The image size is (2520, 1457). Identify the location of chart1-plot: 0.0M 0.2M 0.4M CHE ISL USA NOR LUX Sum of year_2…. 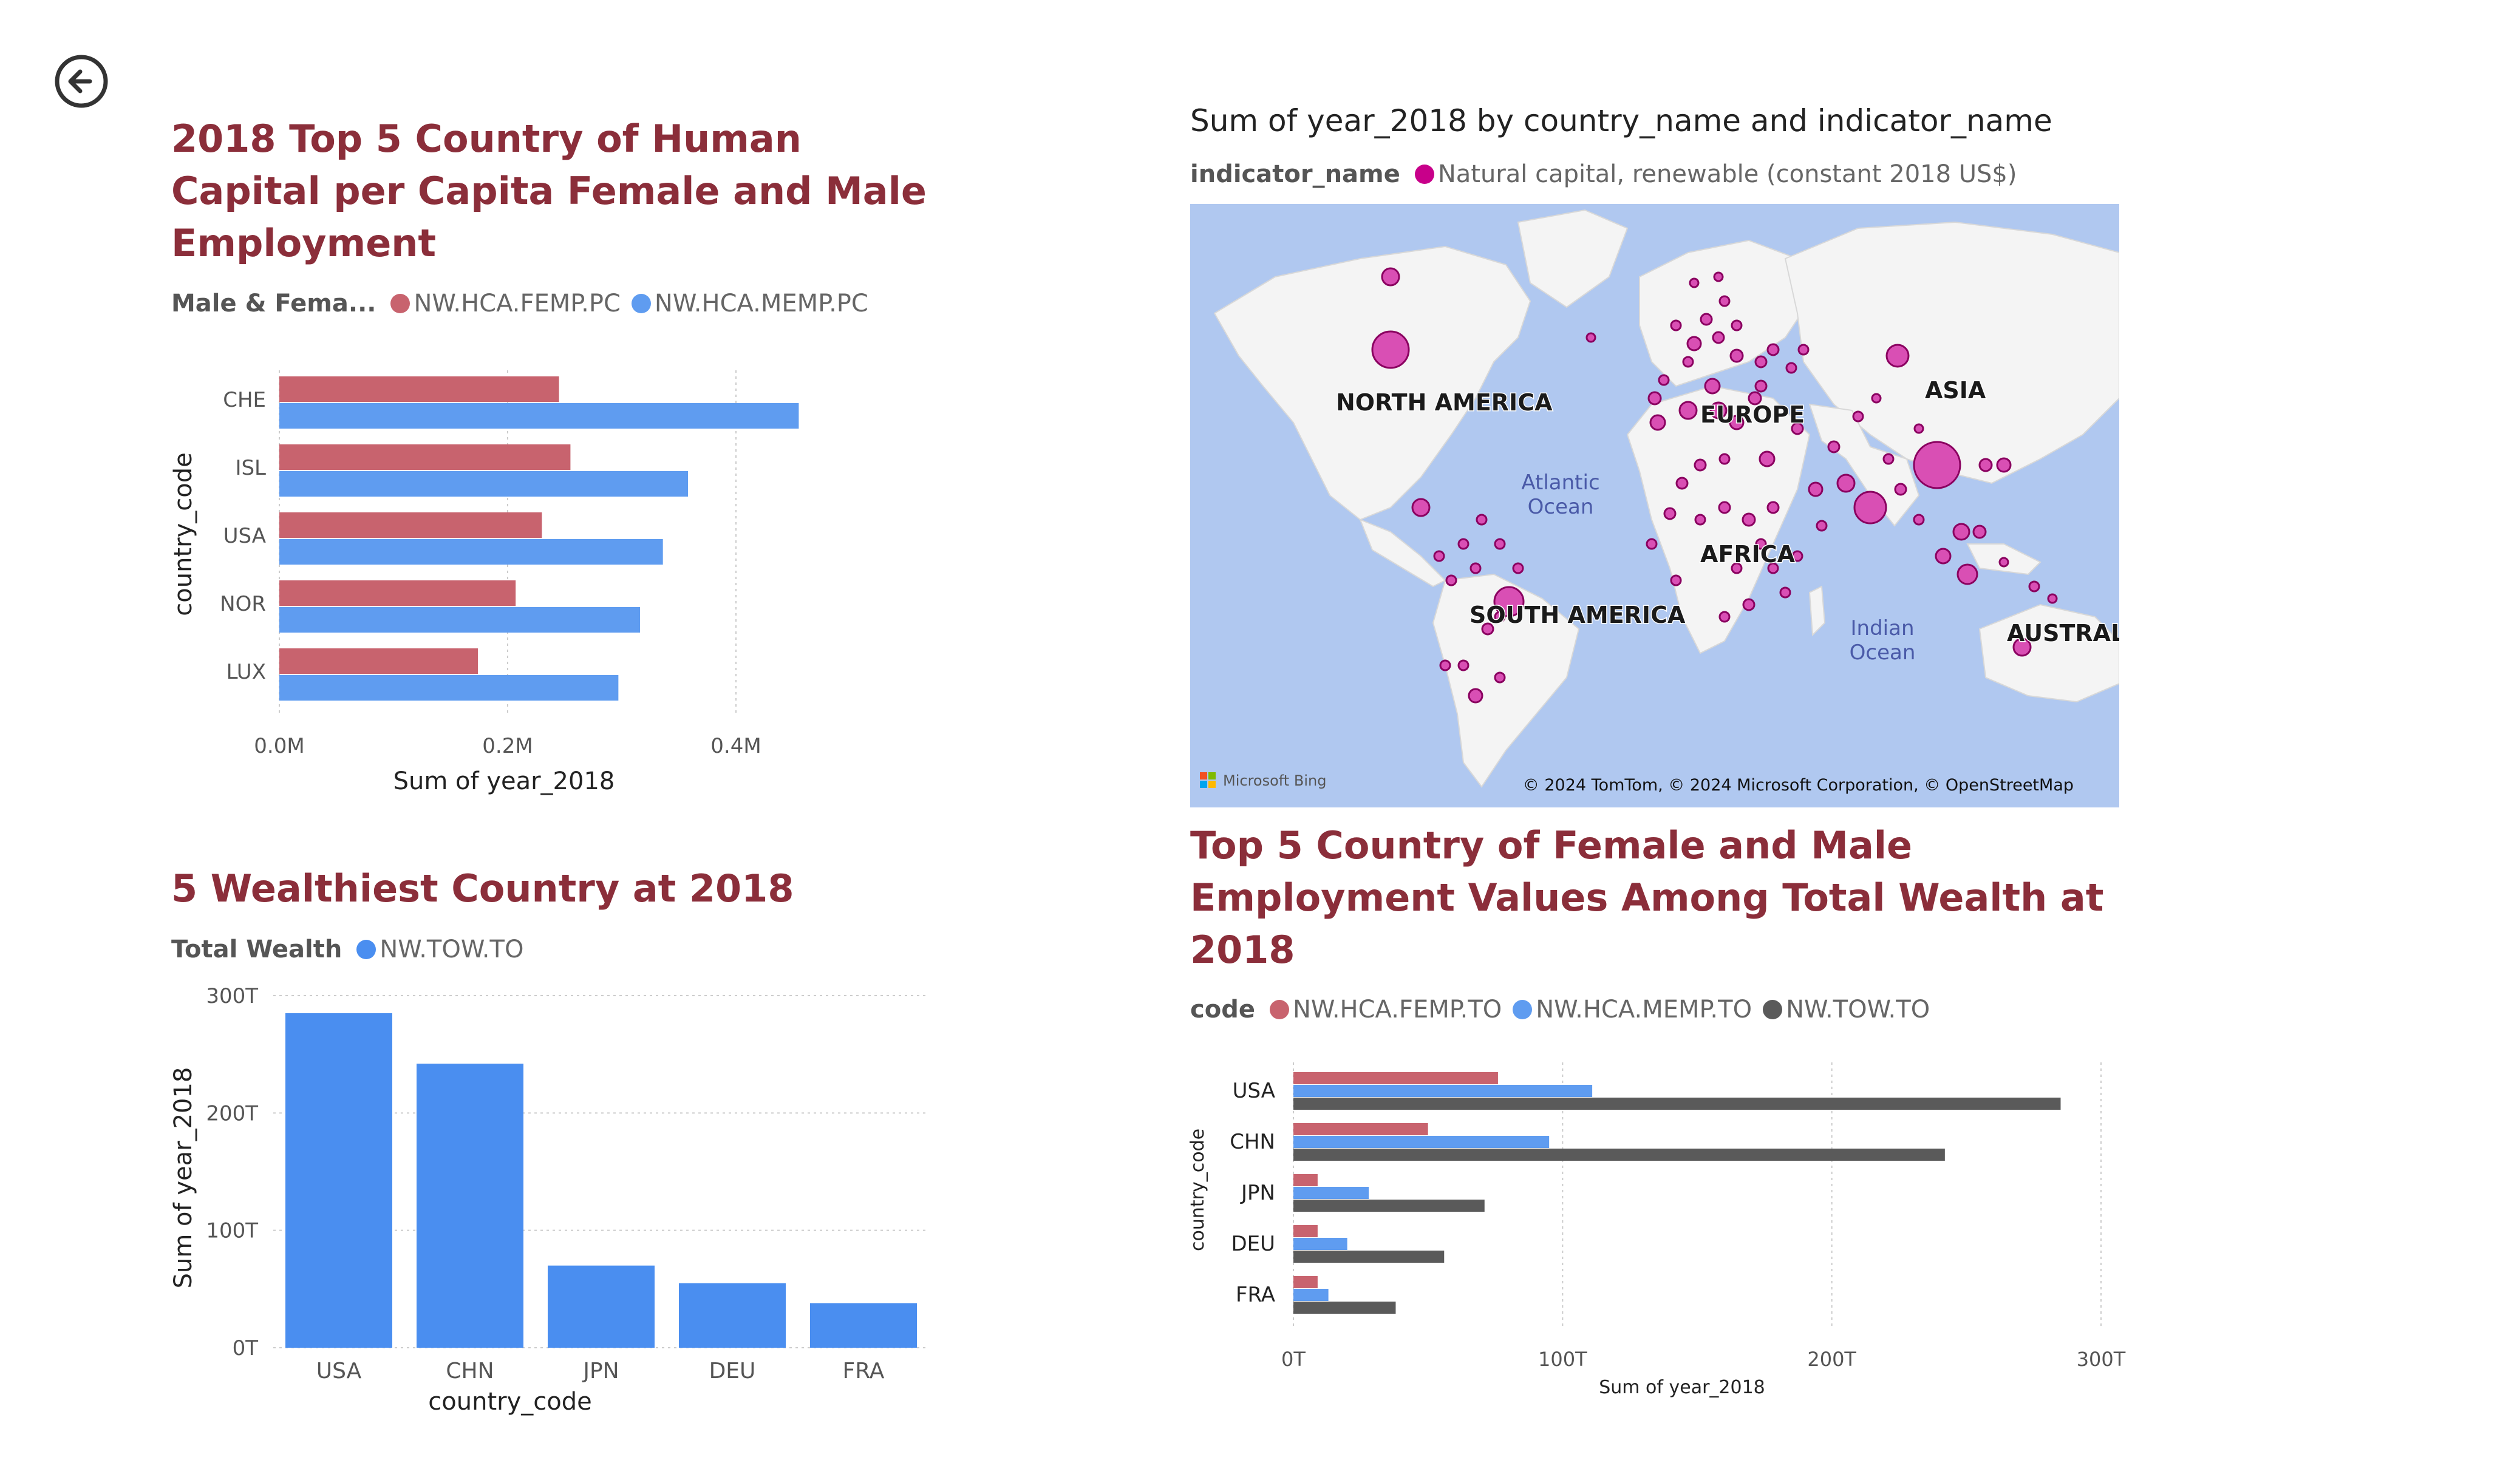
(484, 582).